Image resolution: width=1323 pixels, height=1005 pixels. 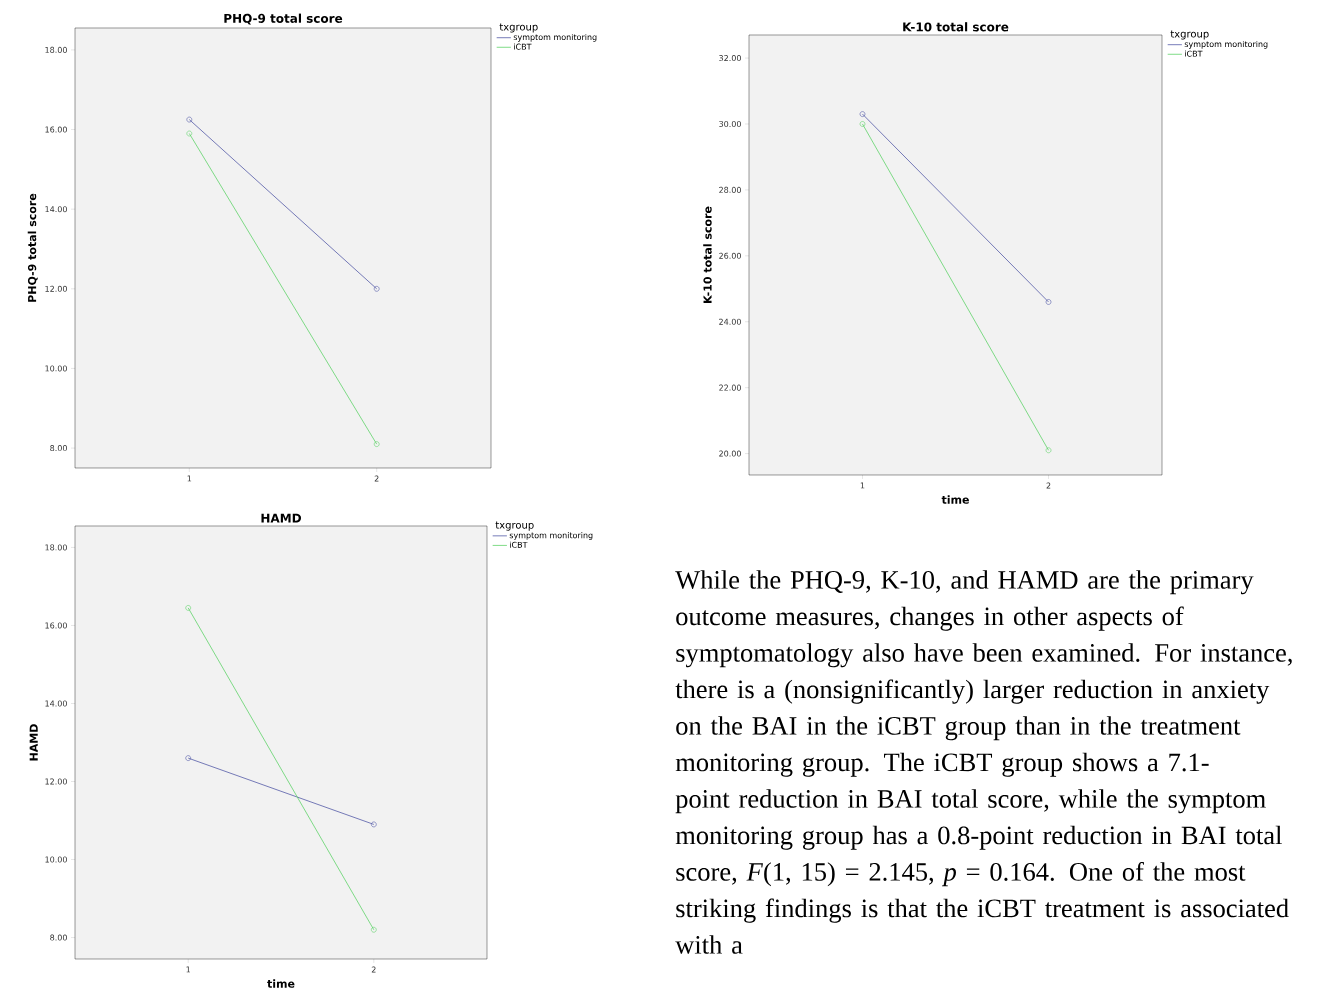 What do you see at coordinates (730, 58) in the screenshot?
I see `y-tick-label: 32.00` at bounding box center [730, 58].